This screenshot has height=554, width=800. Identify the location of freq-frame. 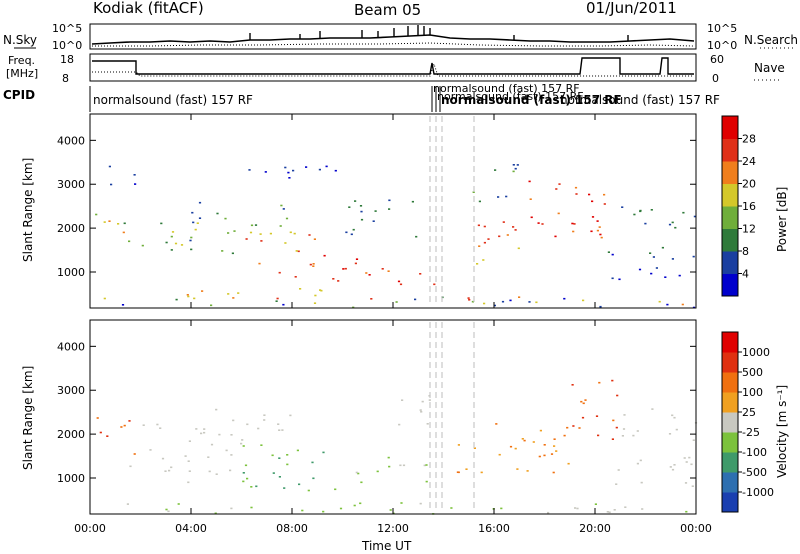
(393, 67).